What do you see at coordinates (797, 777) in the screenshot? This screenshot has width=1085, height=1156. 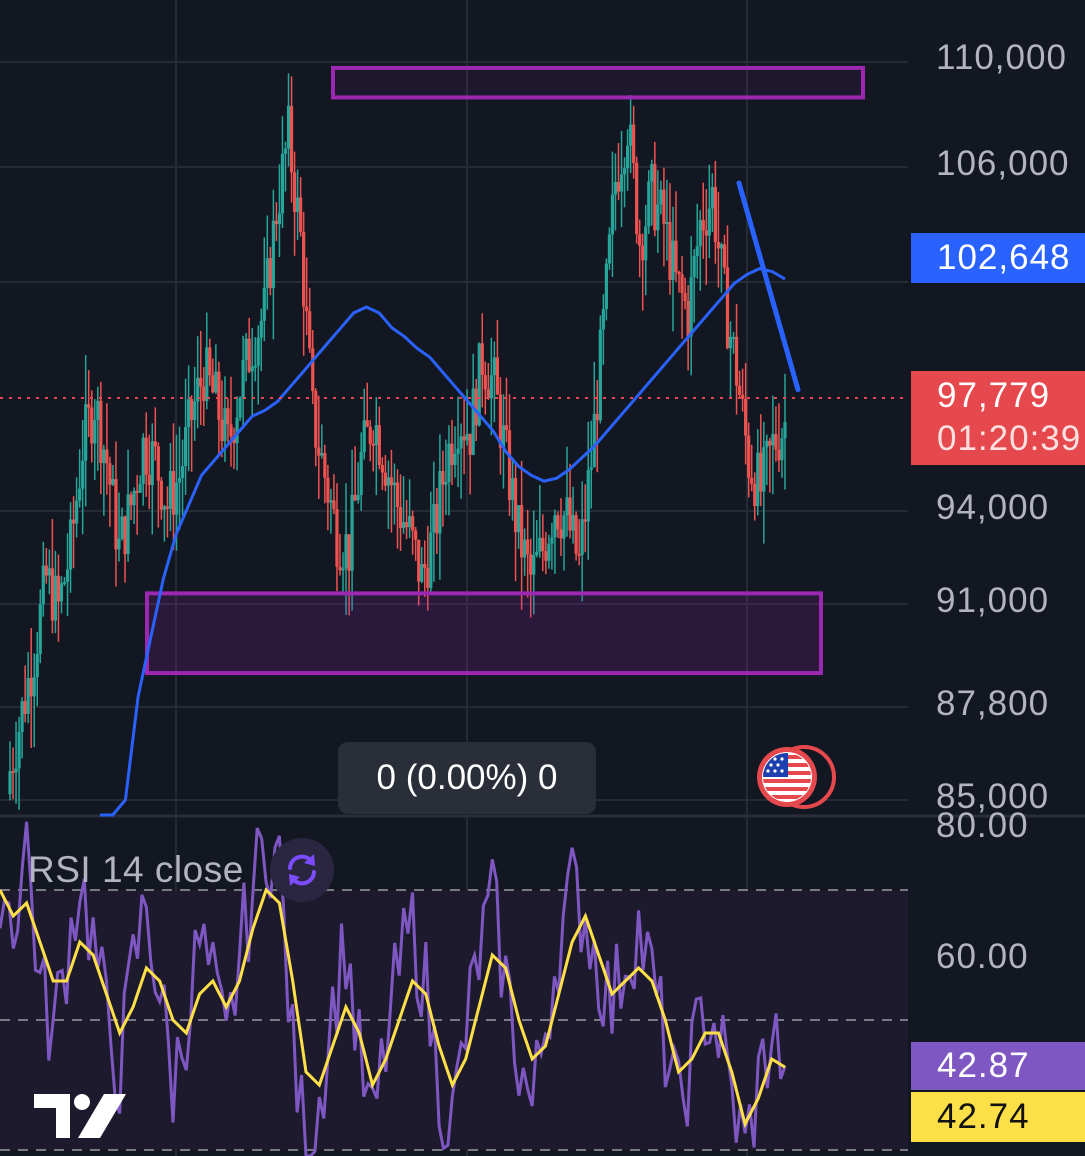 I see `us-flag-icon` at bounding box center [797, 777].